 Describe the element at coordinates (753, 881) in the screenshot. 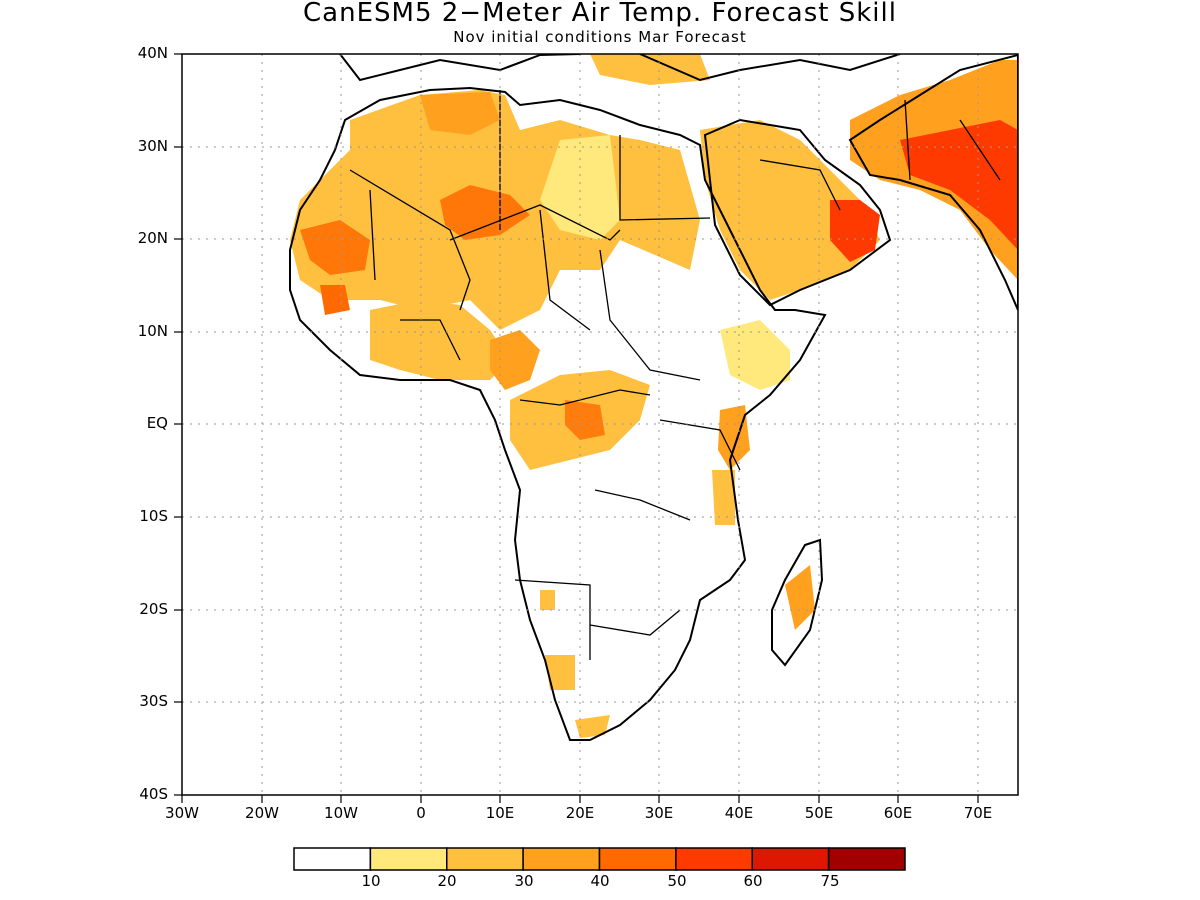

I see `colorbar-label: 60` at that location.